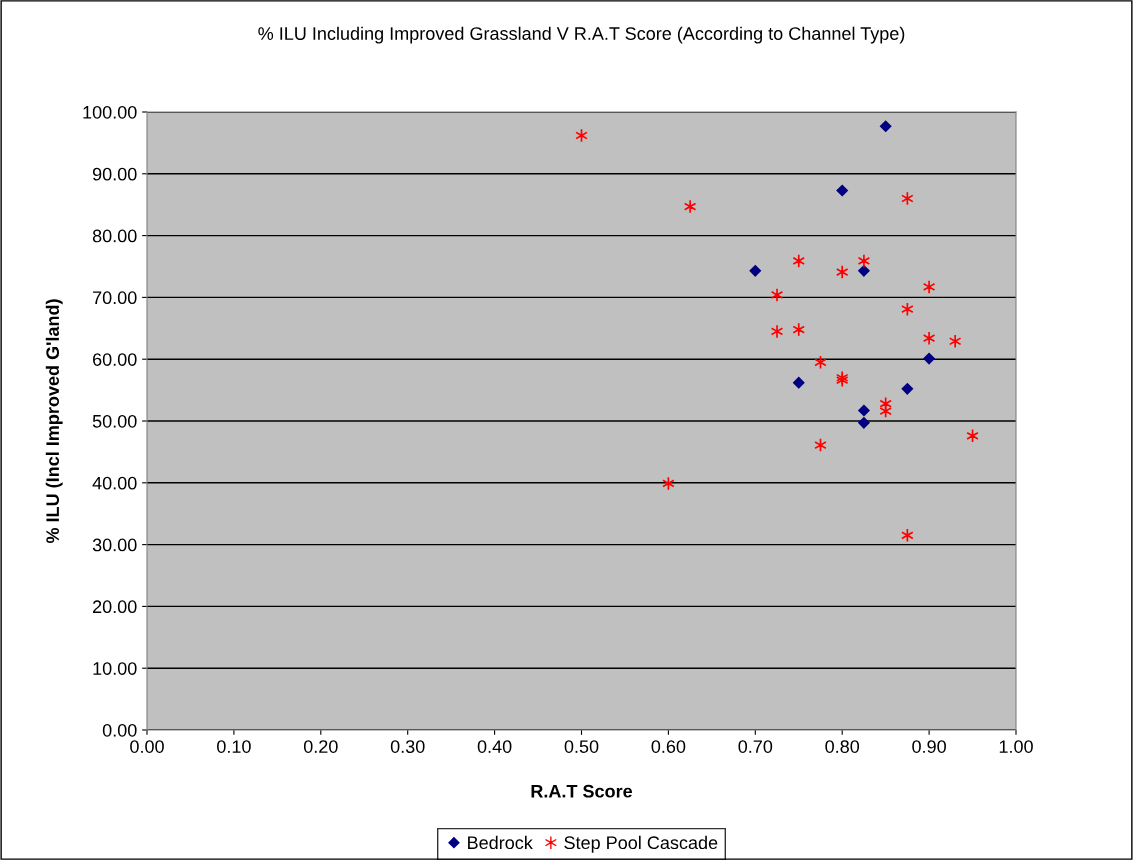  I want to click on y-axis-title: % ILU (Incl Improved G'land), so click(54, 421).